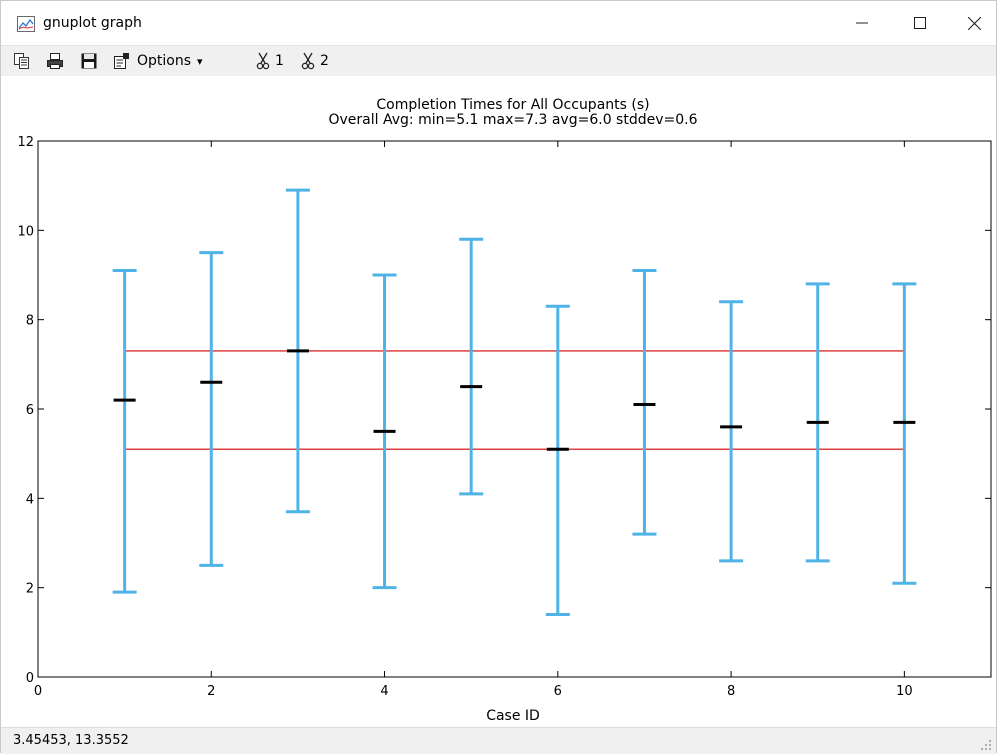 This screenshot has width=997, height=754. What do you see at coordinates (30, 589) in the screenshot?
I see `y-tick-label: 2` at bounding box center [30, 589].